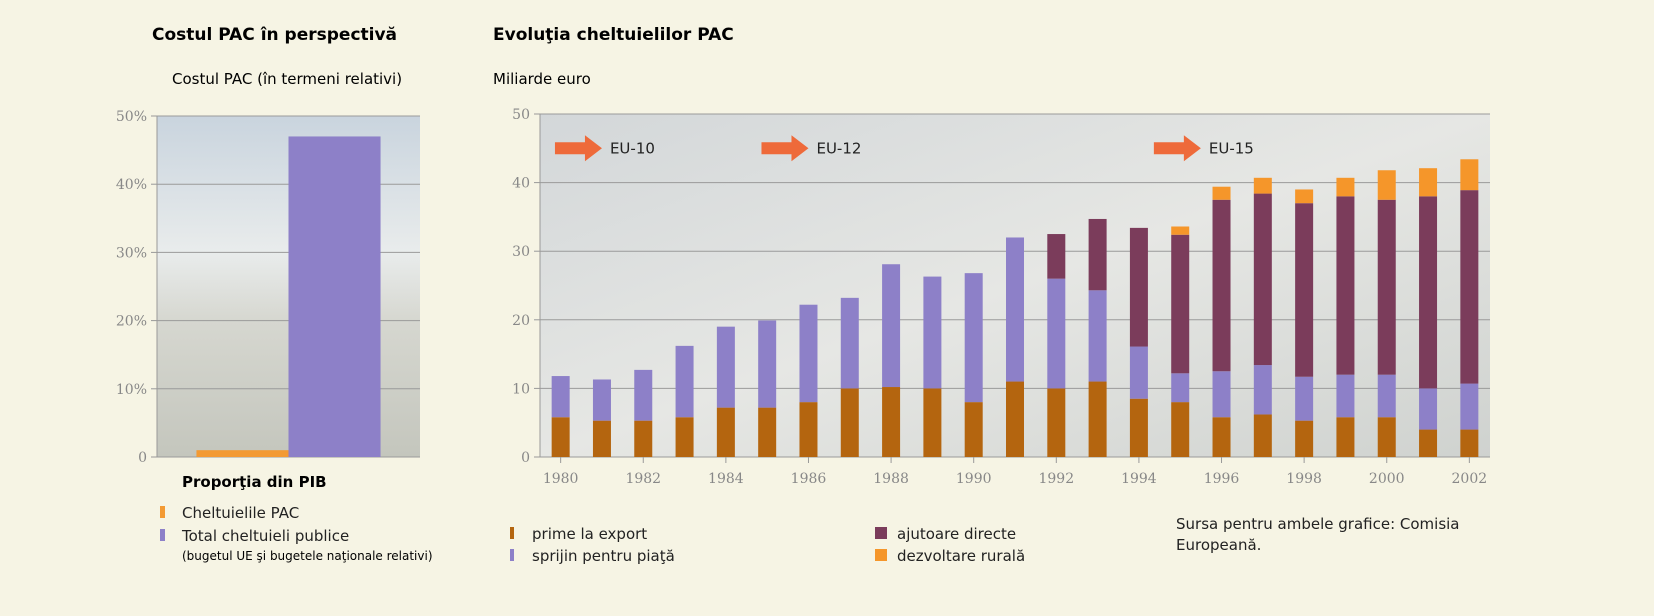 This screenshot has height=616, width=1654. Describe the element at coordinates (1387, 479) in the screenshot. I see `x-tick-label: 2000` at that location.